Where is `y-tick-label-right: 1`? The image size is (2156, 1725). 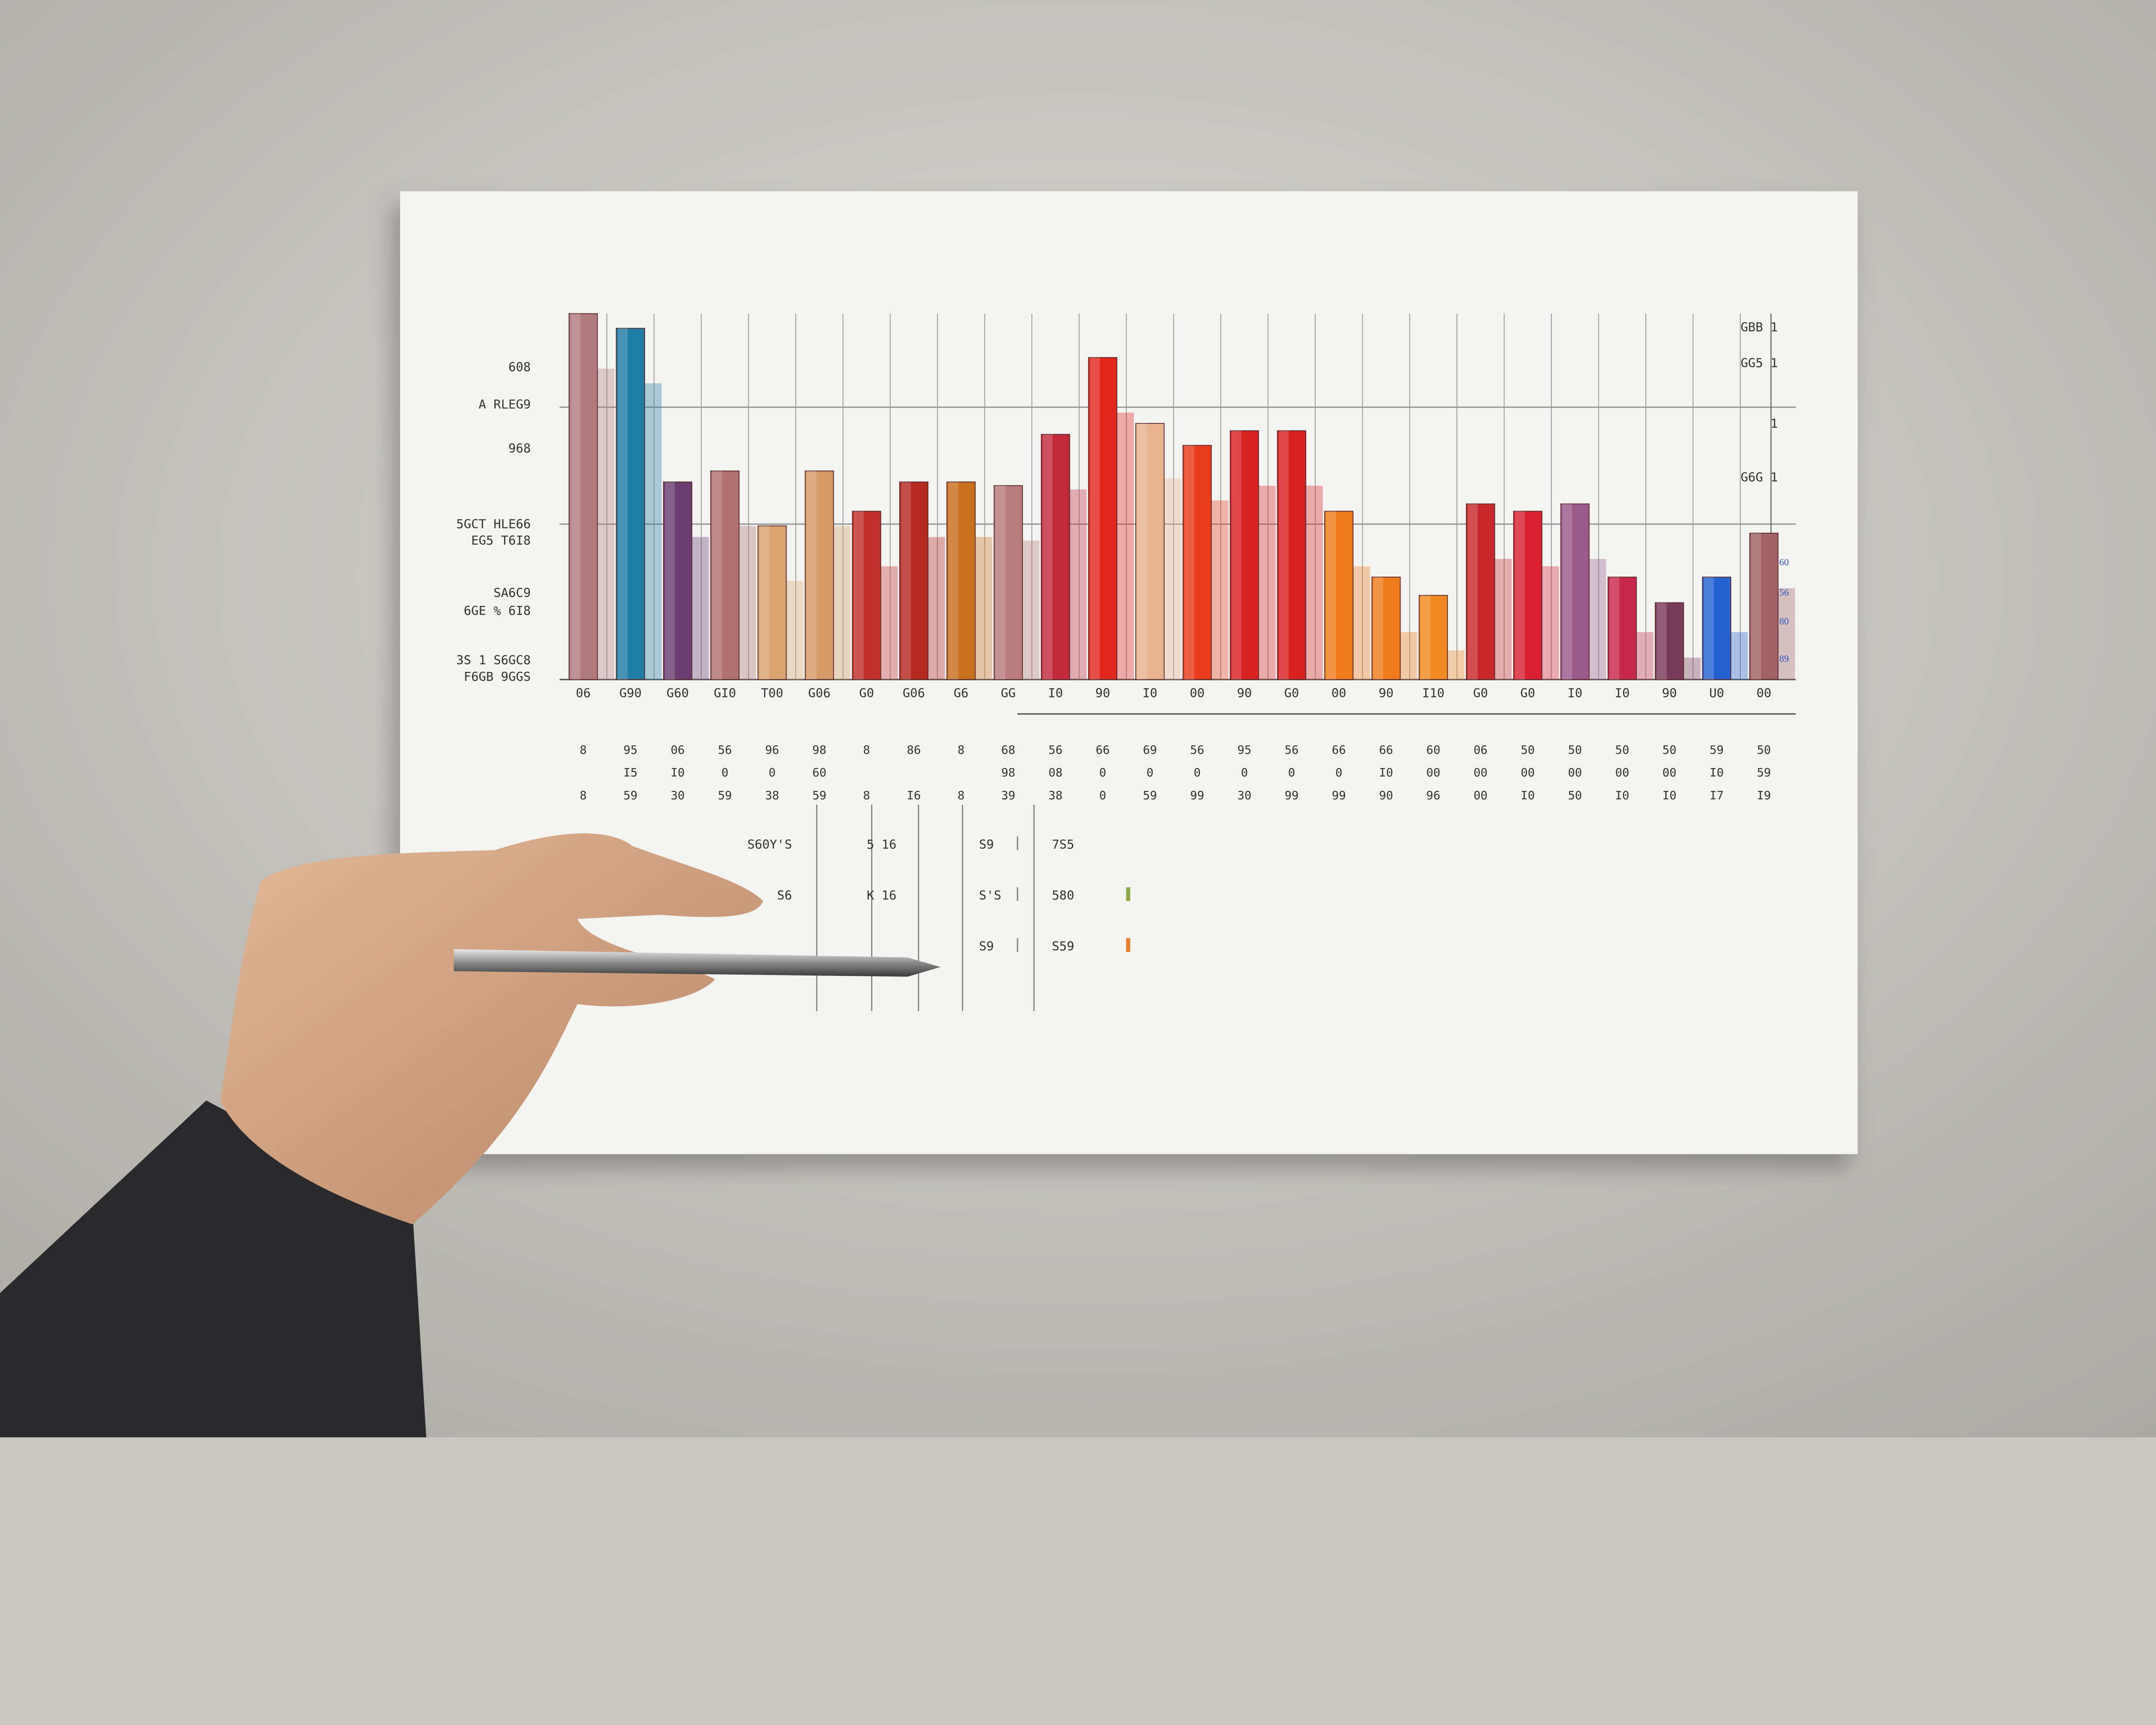 y-tick-label-right: 1 is located at coordinates (1775, 423).